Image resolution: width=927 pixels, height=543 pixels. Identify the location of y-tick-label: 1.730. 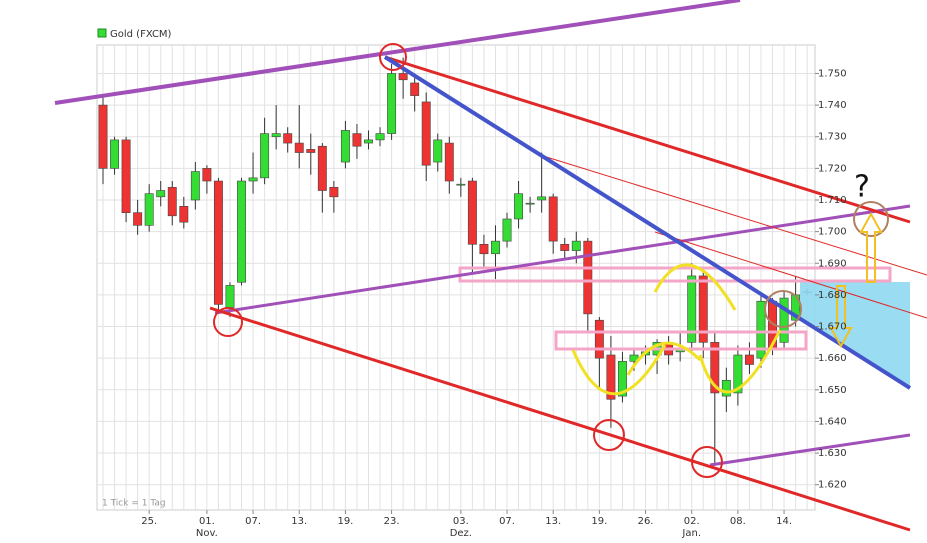
(832, 137).